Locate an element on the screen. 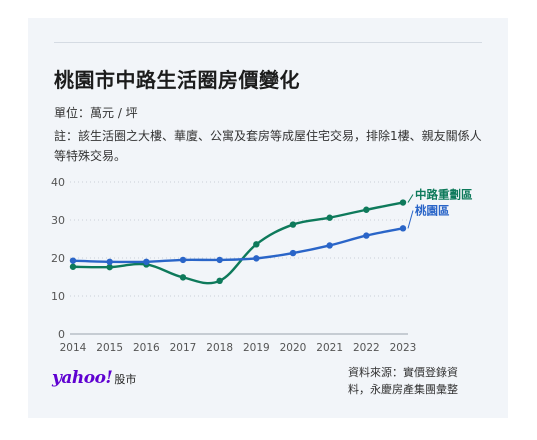 The height and width of the screenshot is (440, 537). brand: yahoo! 股市 is located at coordinates (94, 378).